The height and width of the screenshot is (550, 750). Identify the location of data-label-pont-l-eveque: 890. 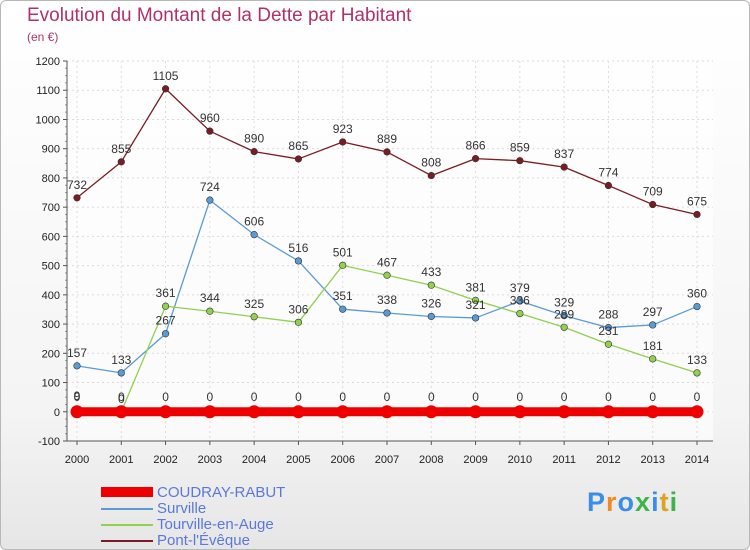
(254, 139).